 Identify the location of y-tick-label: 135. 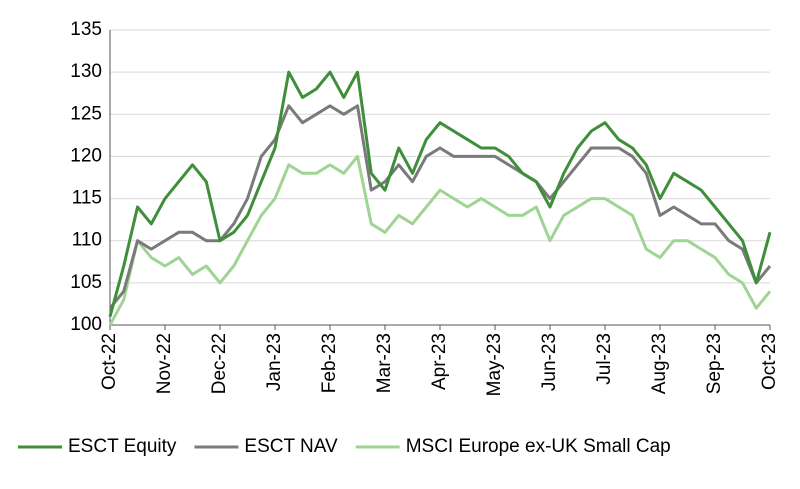
(86, 29).